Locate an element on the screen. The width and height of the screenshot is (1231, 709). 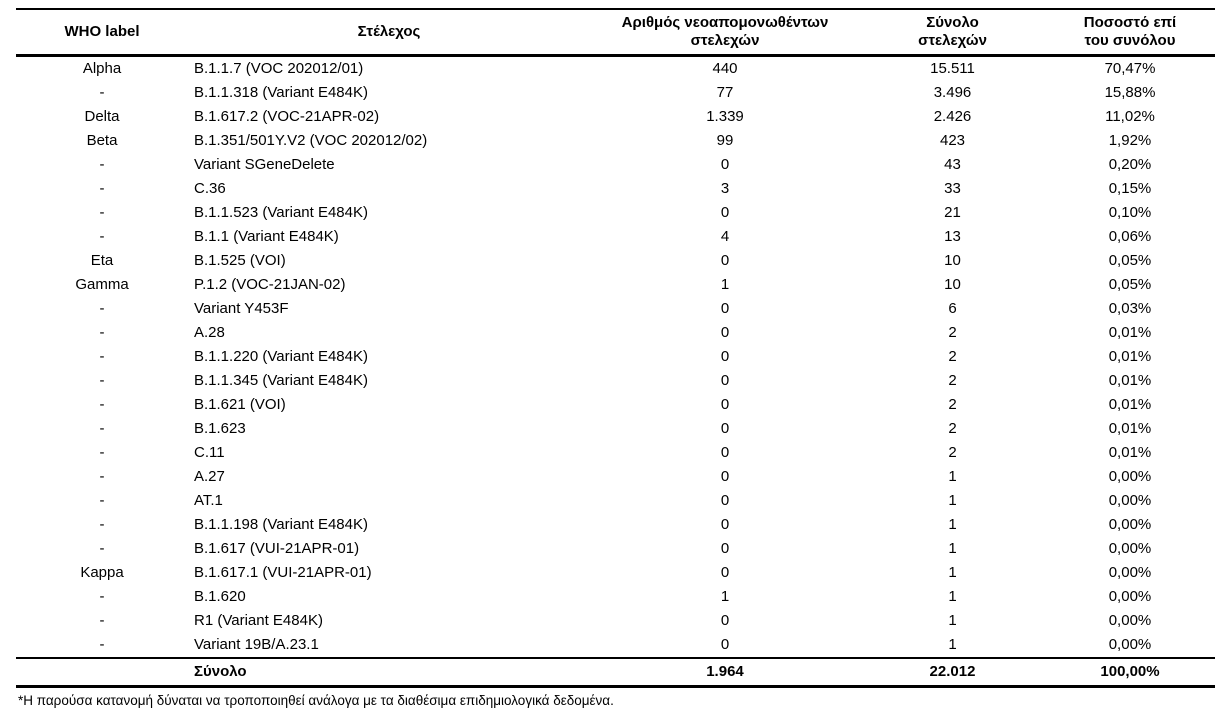
table-row: - AT.1 0 1 0,00% is located at coordinates (615, 501).